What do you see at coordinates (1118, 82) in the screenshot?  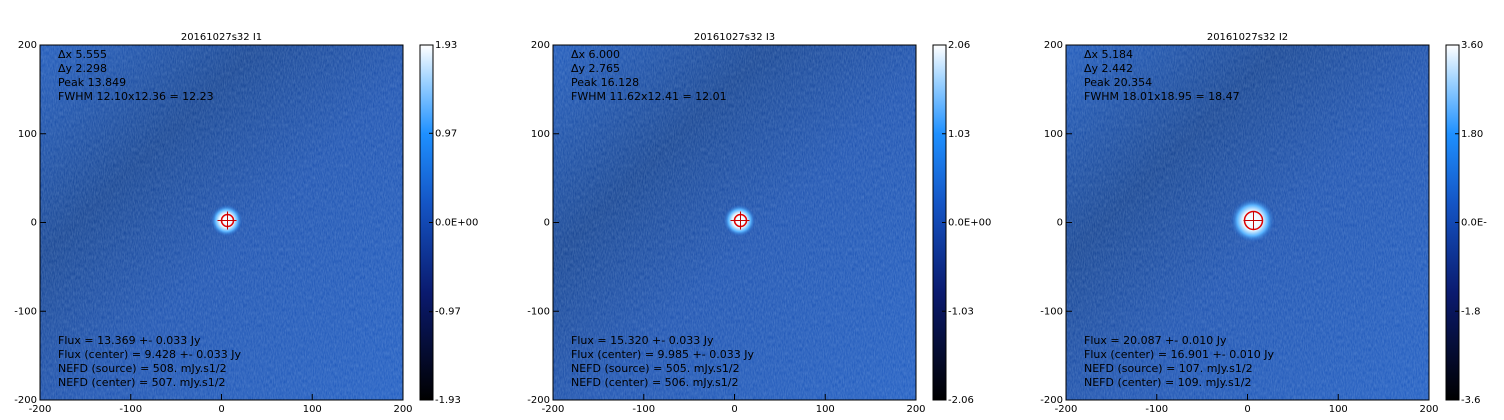 I see `stat-label: Peak 20.354` at bounding box center [1118, 82].